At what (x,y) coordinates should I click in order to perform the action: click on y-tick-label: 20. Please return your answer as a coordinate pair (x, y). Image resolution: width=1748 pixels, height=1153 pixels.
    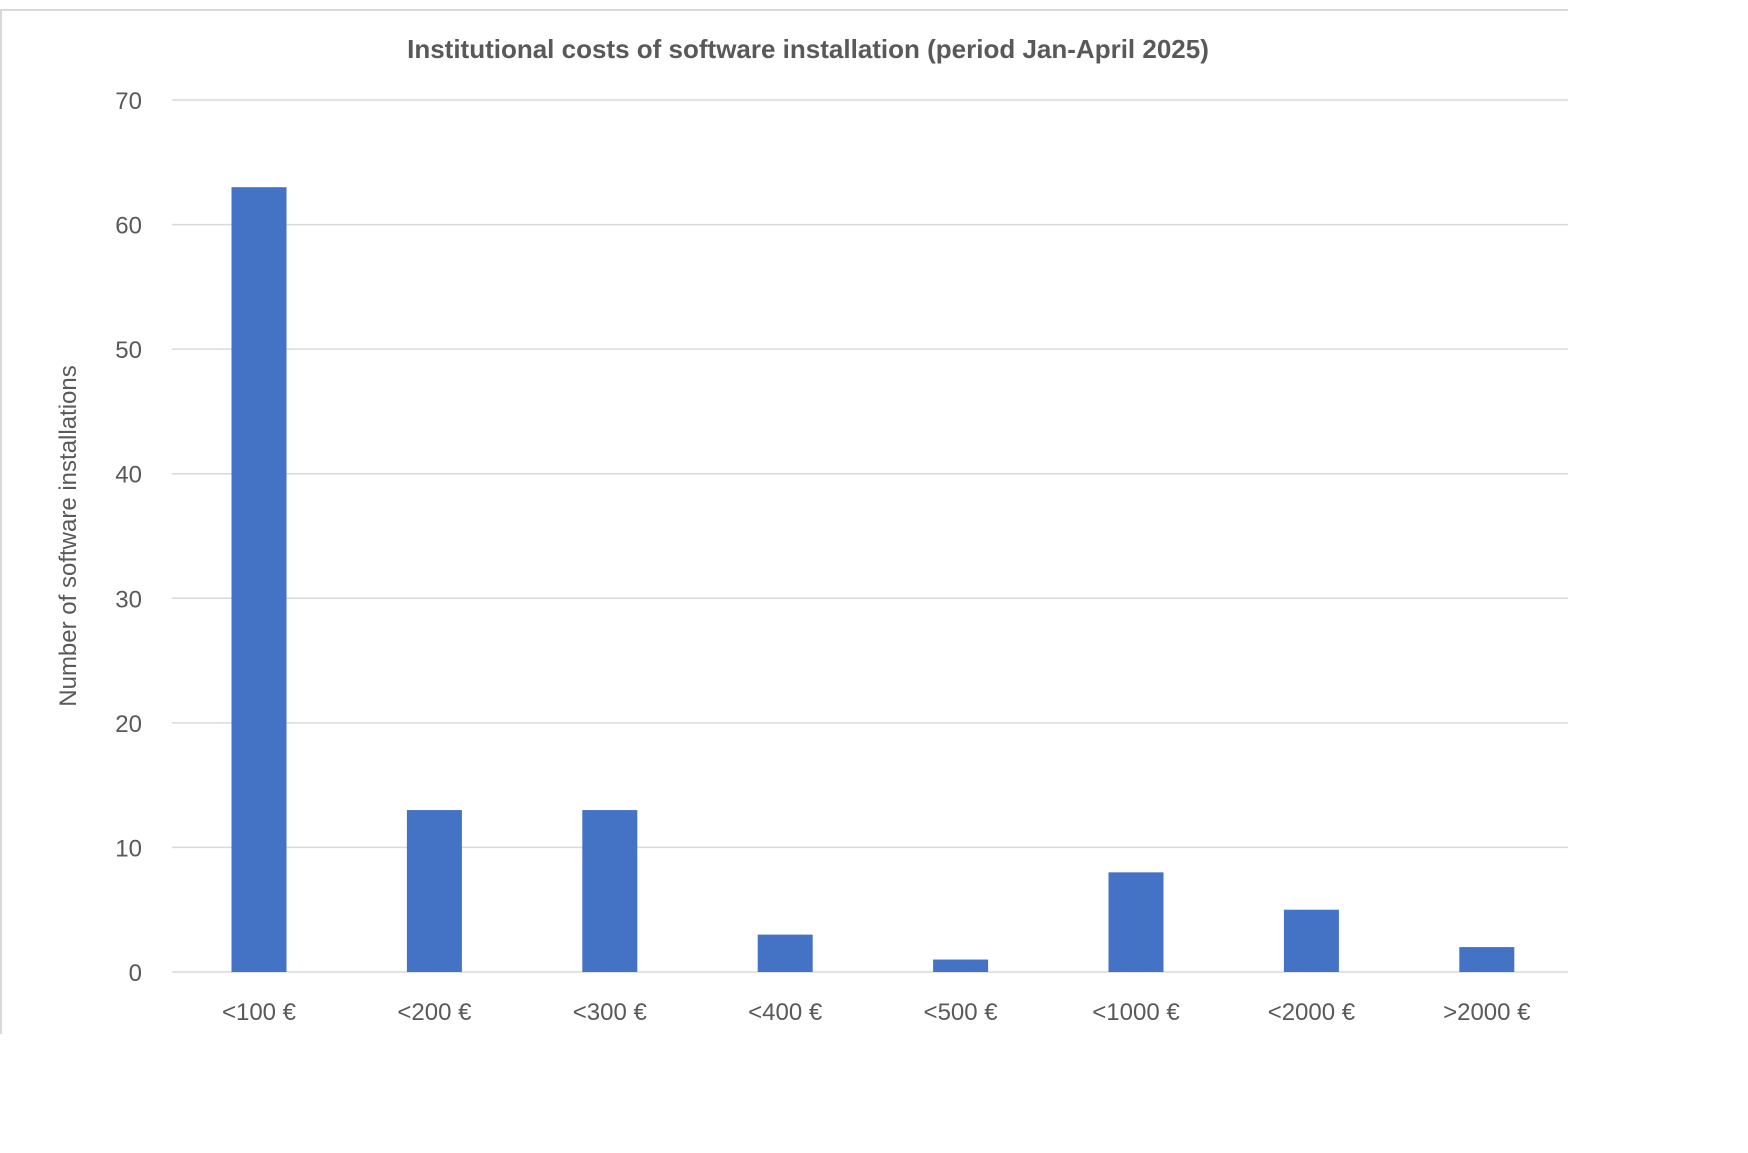
    Looking at the image, I should click on (128, 724).